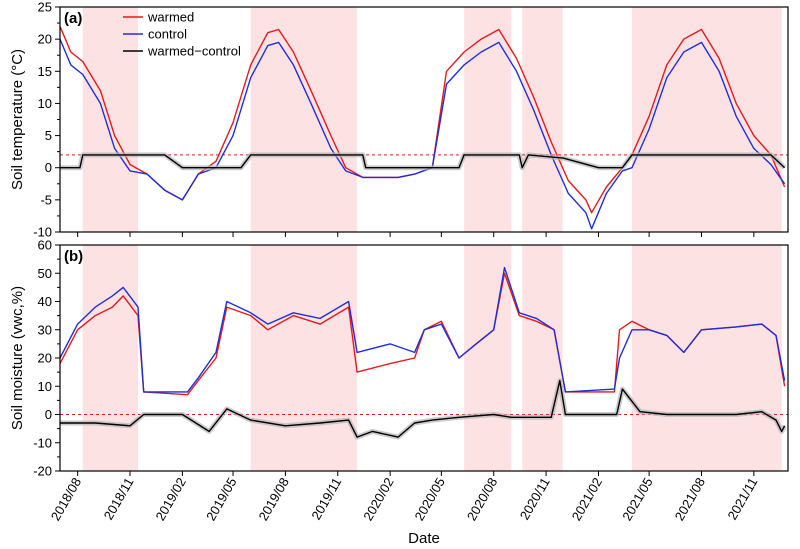  I want to click on x-tick-label: 2020/02, so click(378, 499).